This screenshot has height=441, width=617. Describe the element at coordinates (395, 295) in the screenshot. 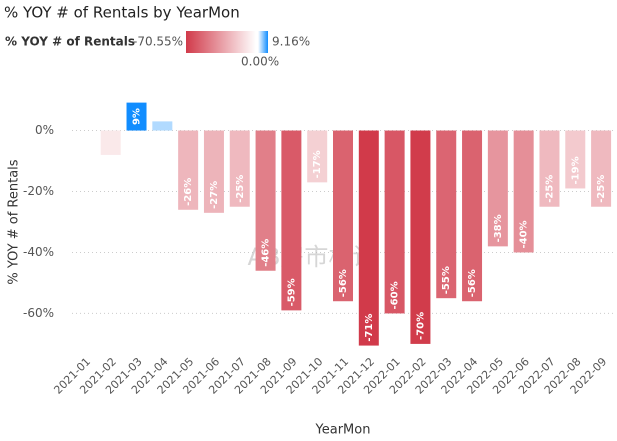

I see `value-label: -60%` at that location.